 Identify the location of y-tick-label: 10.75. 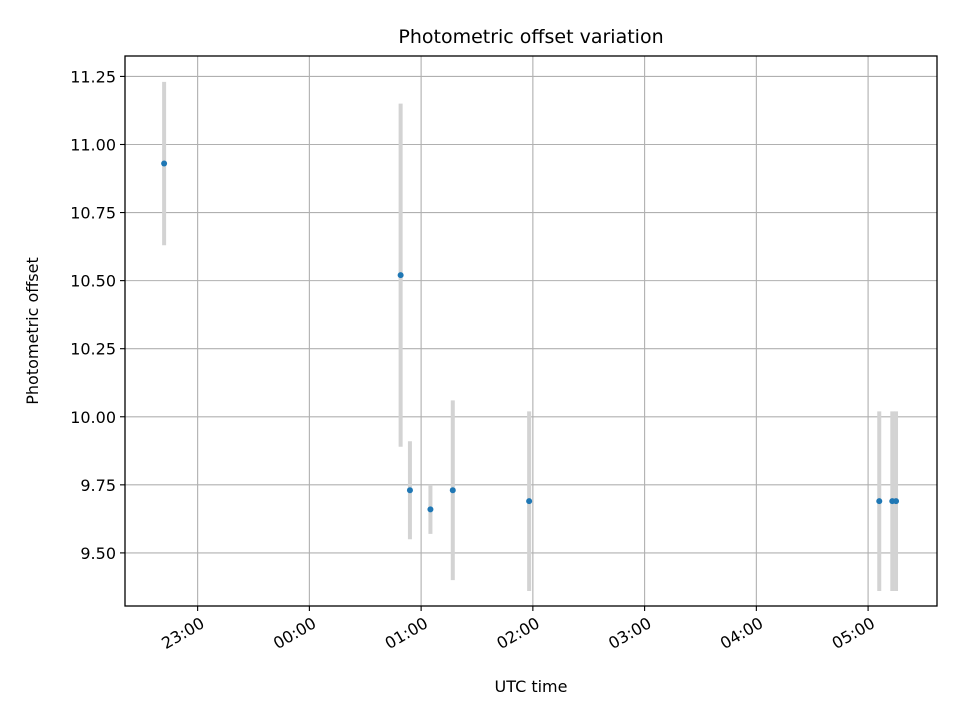
(93, 213).